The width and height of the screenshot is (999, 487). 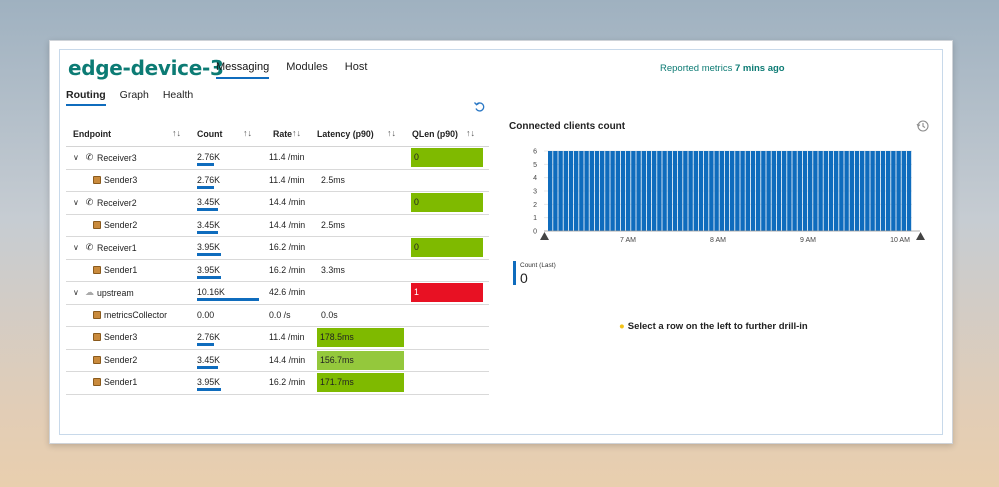 I want to click on tab-host: Host, so click(x=356, y=67).